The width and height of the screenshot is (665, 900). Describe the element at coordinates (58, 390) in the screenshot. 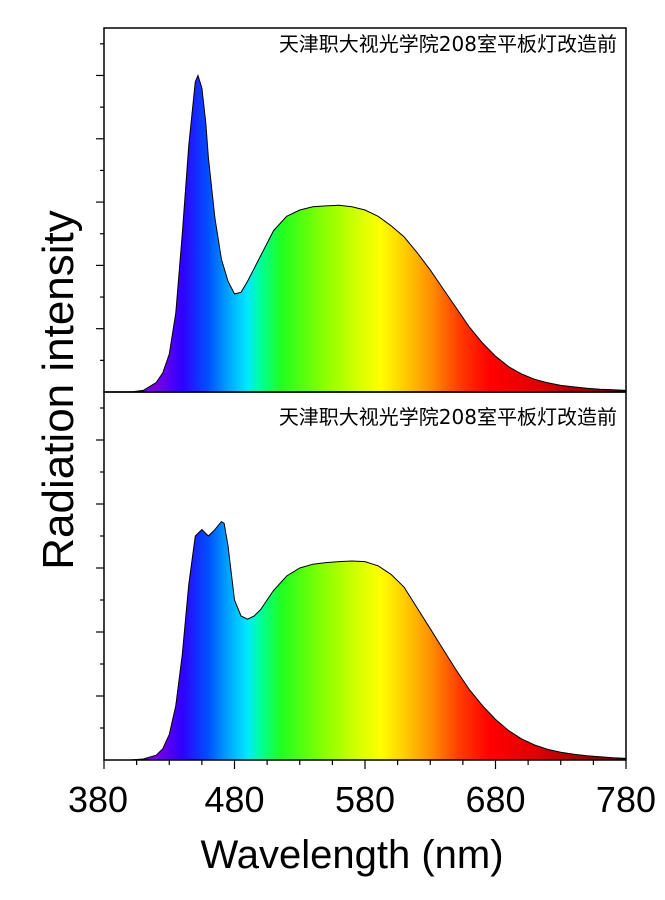

I see `y-axis-label: Radiation intensity` at that location.